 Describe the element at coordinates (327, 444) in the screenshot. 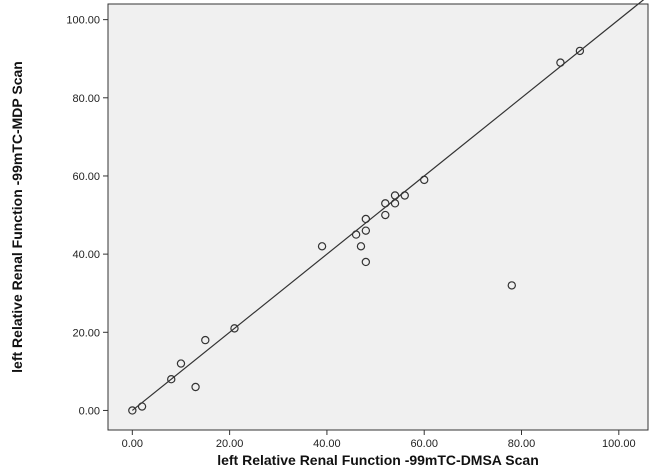

I see `x-tick-label: 40.00` at that location.